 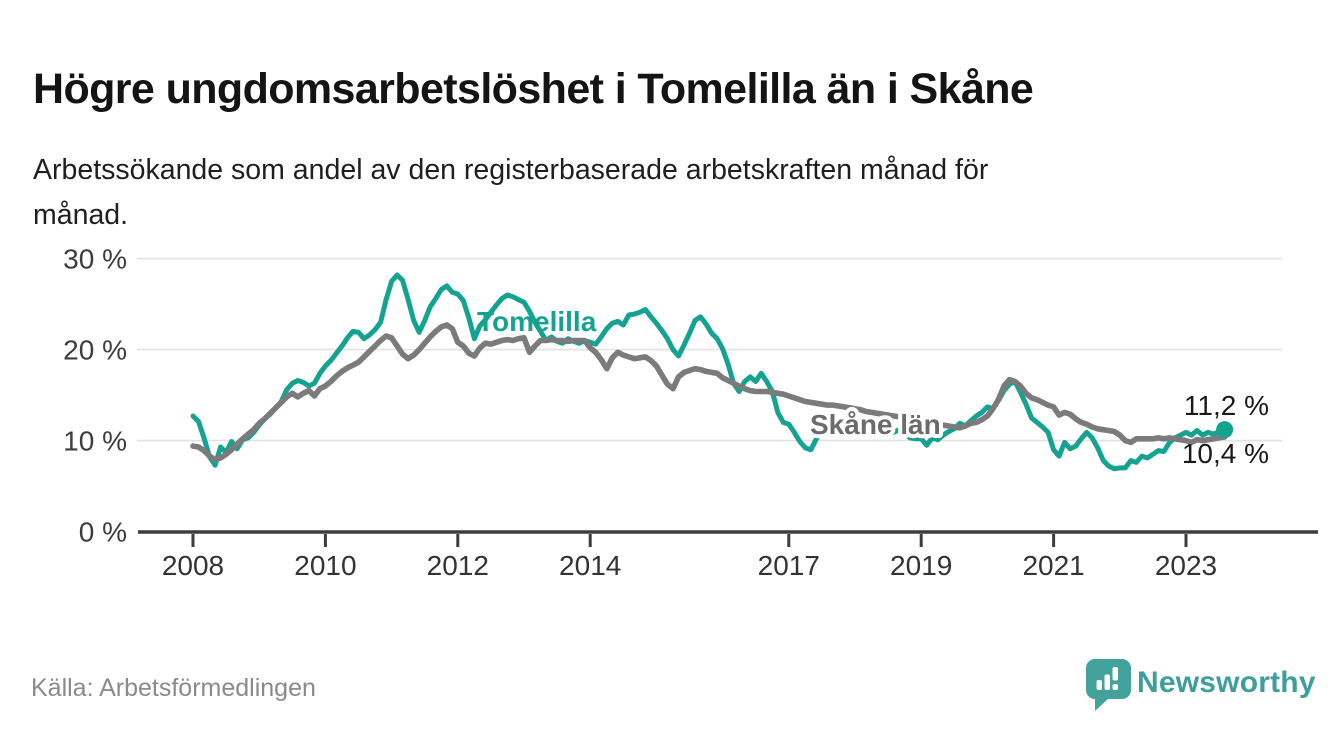 What do you see at coordinates (709, 392) in the screenshot?
I see `series-line-skane-lan` at bounding box center [709, 392].